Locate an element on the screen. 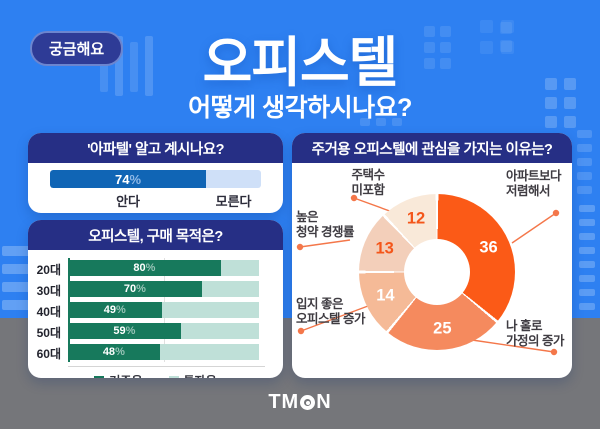  bar-value: 70 is located at coordinates (130, 289).